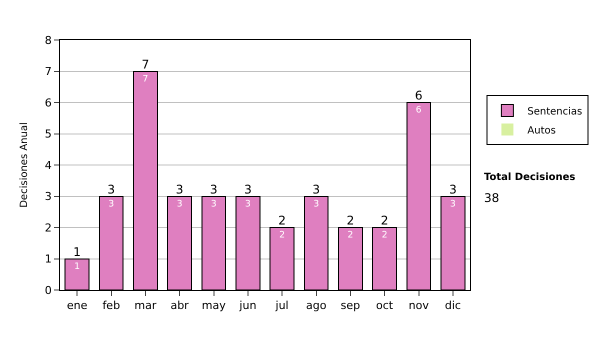  What do you see at coordinates (48, 134) in the screenshot?
I see `y-tick-label: 5` at bounding box center [48, 134].